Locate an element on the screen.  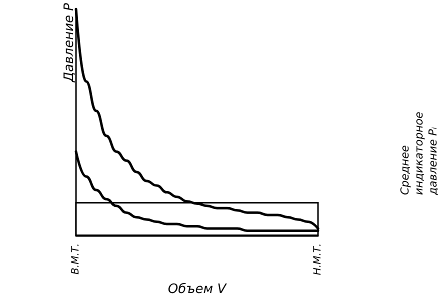
x-axis-title: Объем V is located at coordinates (198, 289).